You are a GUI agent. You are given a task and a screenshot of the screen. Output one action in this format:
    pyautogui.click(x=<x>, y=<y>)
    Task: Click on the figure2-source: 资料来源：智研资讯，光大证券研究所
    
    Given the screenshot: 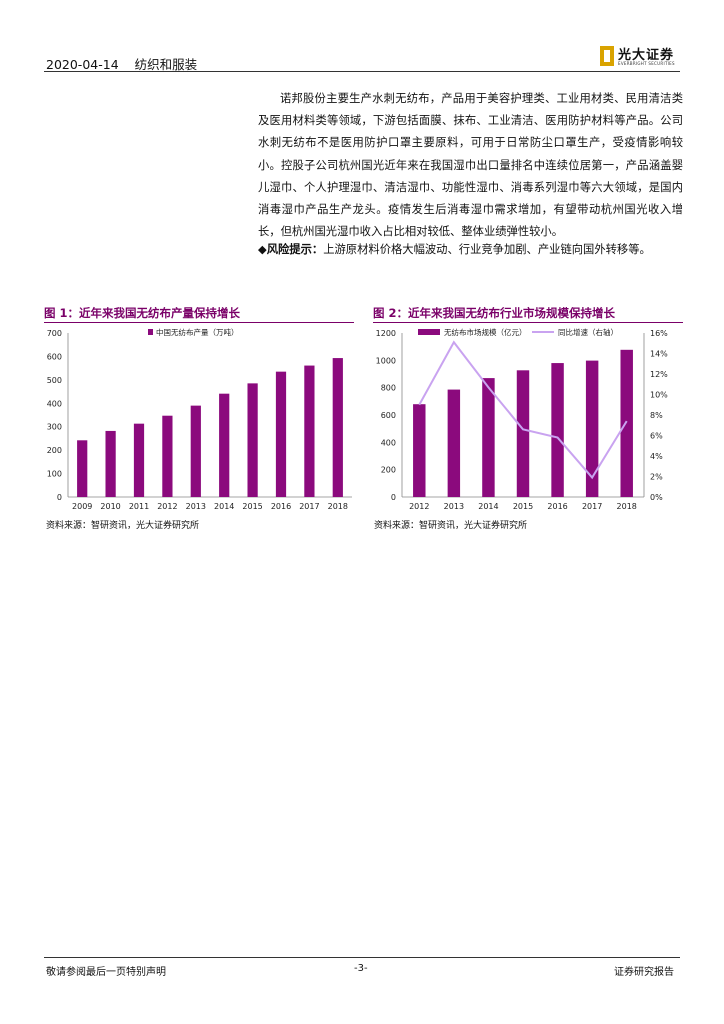 What is the action you would take?
    pyautogui.click(x=451, y=526)
    